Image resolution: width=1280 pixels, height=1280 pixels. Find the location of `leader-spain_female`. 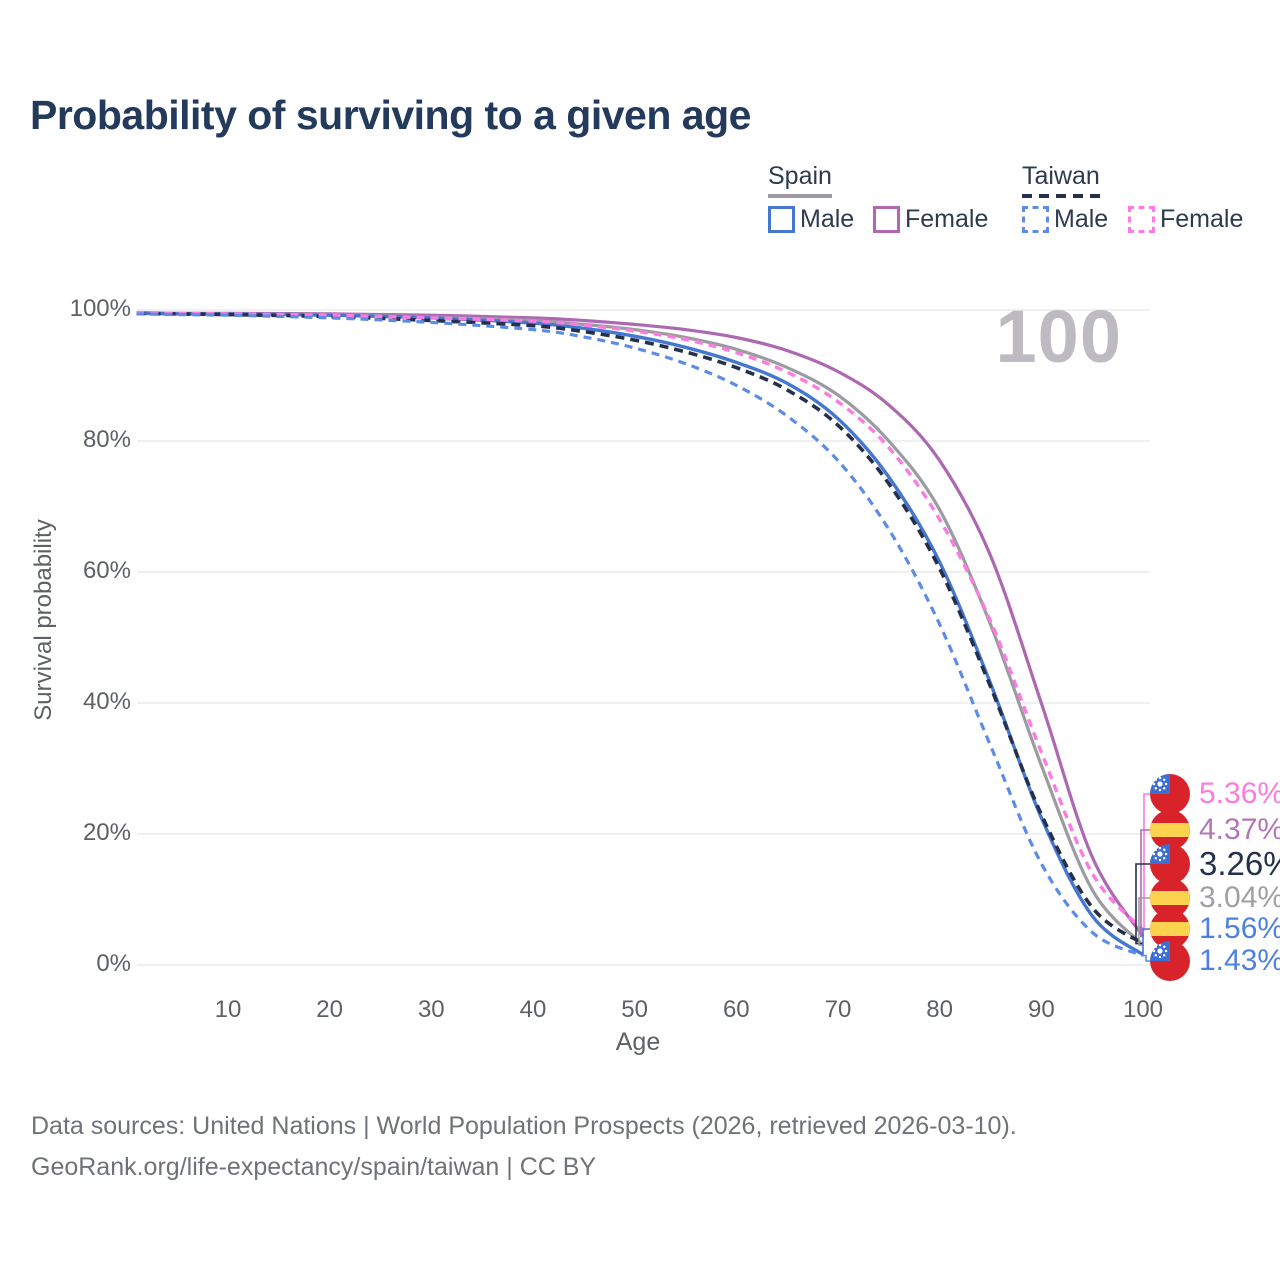

leader-spain_female is located at coordinates (1145, 883).